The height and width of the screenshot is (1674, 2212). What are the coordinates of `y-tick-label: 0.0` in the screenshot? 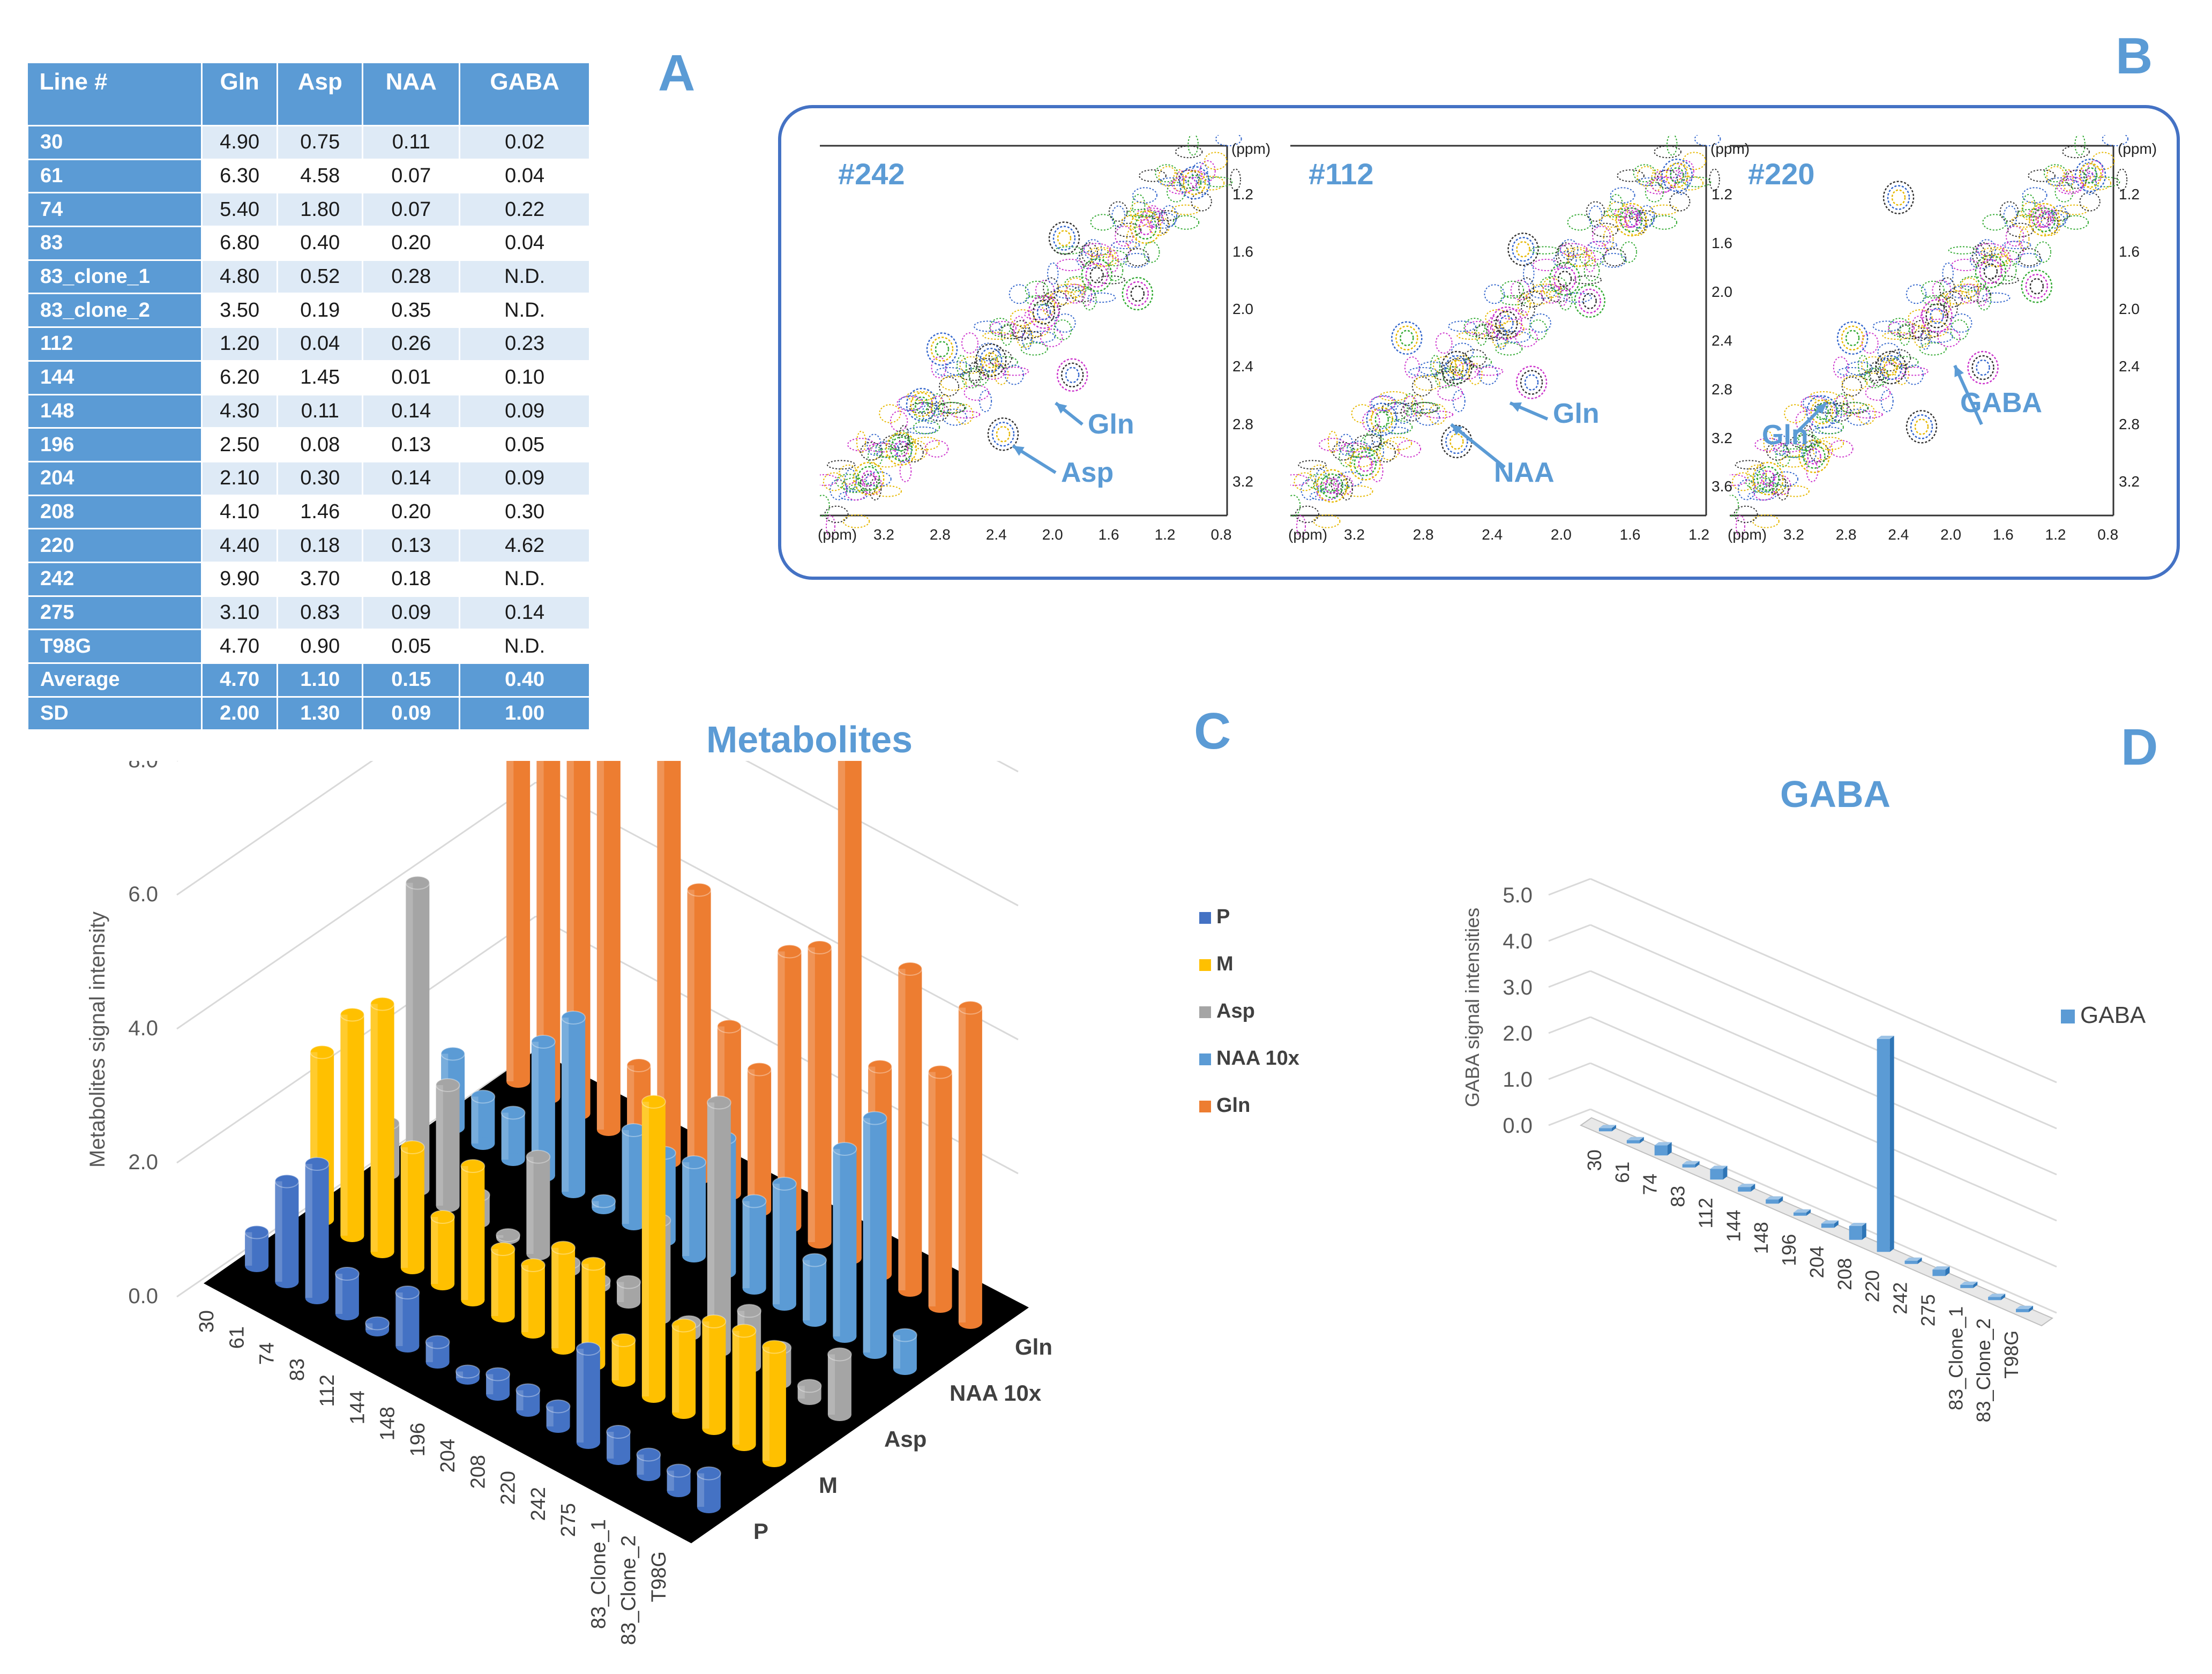 It's located at (1518, 1126).